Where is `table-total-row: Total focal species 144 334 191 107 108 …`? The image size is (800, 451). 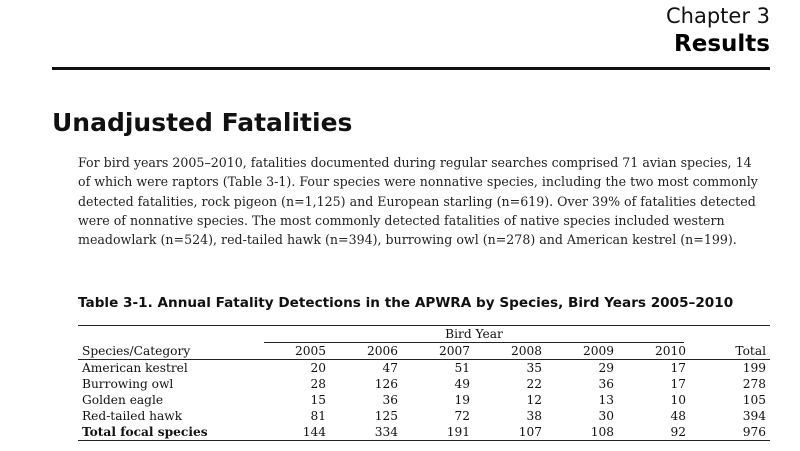 table-total-row: Total focal species 144 334 191 107 108 … is located at coordinates (424, 432).